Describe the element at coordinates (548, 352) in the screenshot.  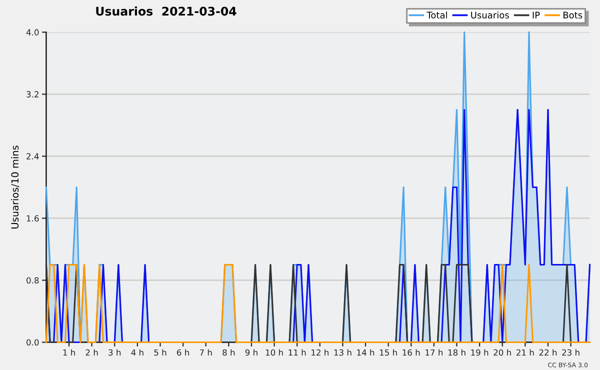
I see `x-tick-label: 22 h` at that location.